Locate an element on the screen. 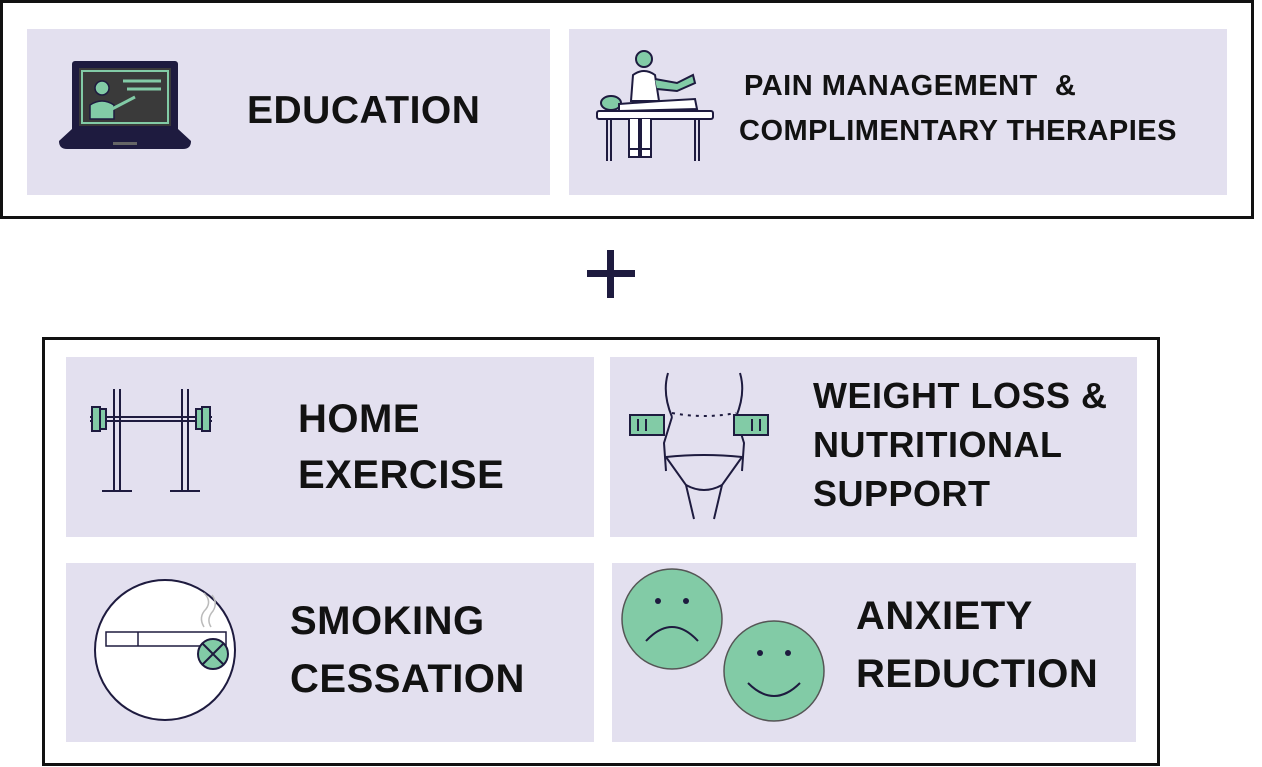  anxiety-reduction-card: ANXIETY REDUCTION is located at coordinates (874, 652).